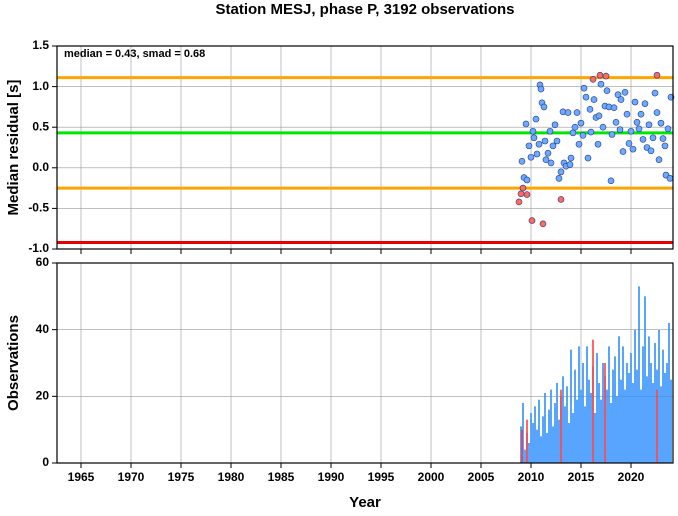 This screenshot has width=678, height=516. What do you see at coordinates (13, 148) in the screenshot?
I see `y-axis-label: Median residual [s]` at bounding box center [13, 148].